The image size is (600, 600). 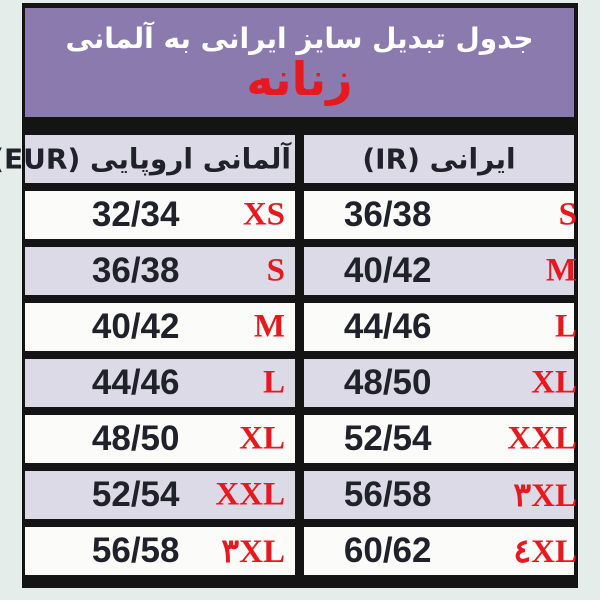 I want to click on ir-cell: 40/42 M, so click(x=440, y=271).